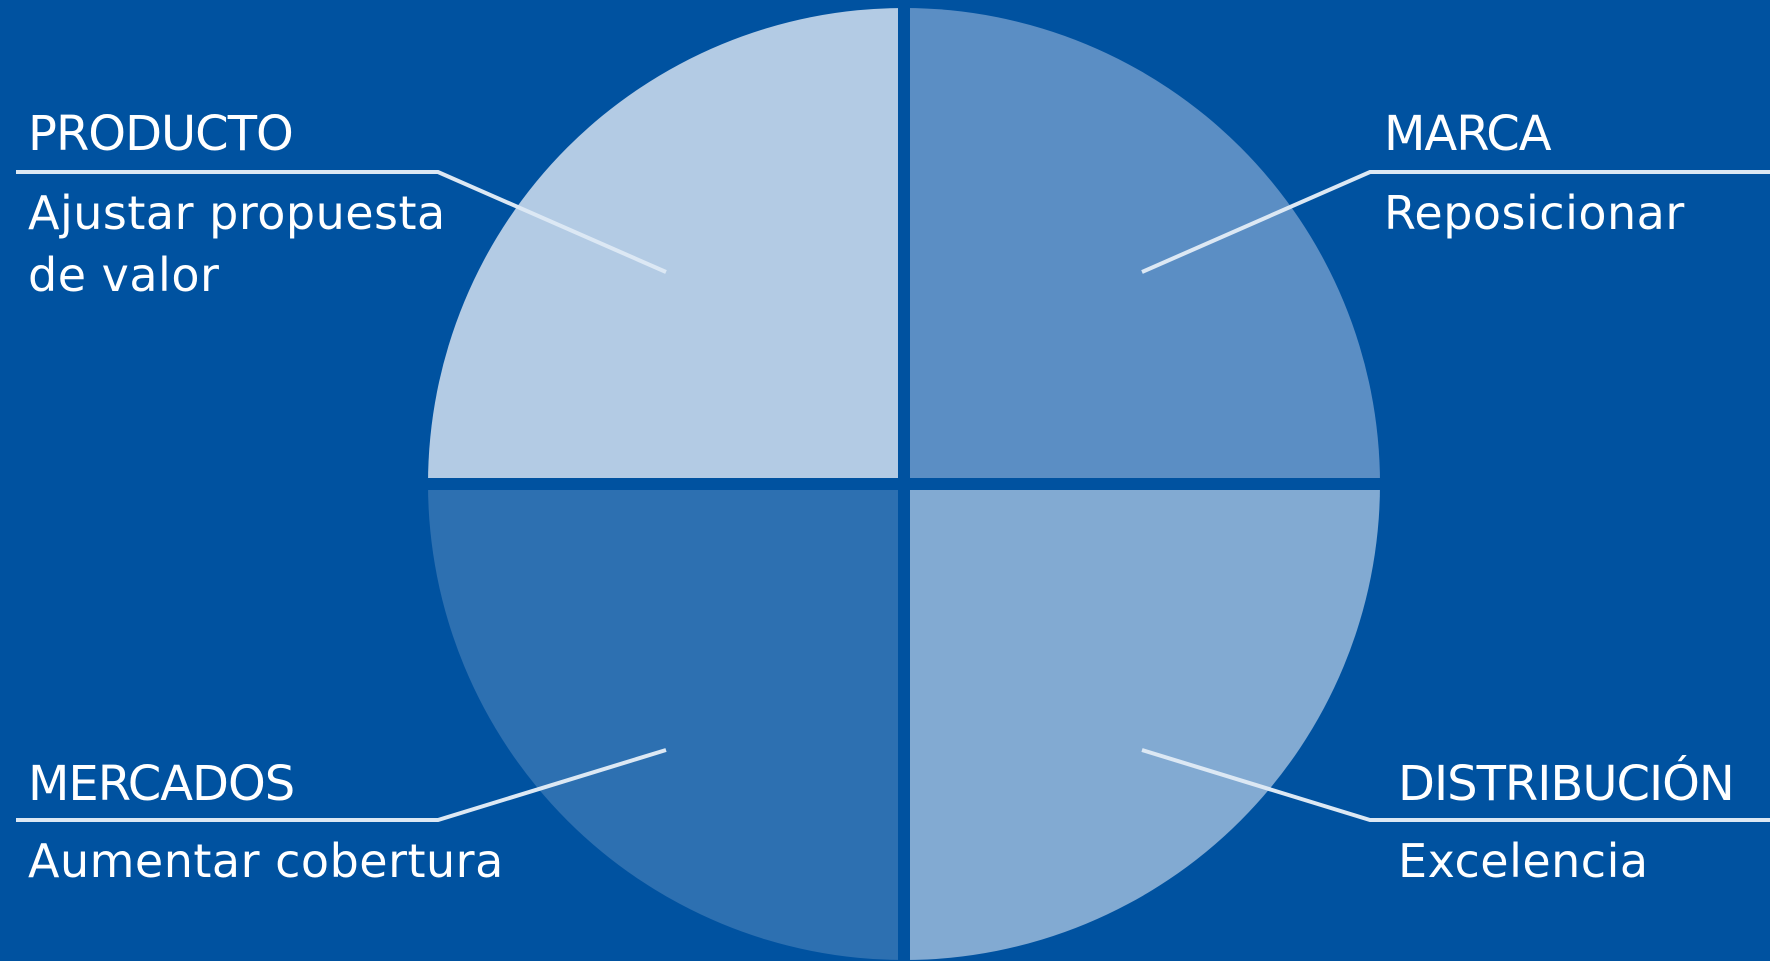  Describe the element at coordinates (1534, 213) in the screenshot. I see `quadrant-description-marca: Reposicionar` at that location.